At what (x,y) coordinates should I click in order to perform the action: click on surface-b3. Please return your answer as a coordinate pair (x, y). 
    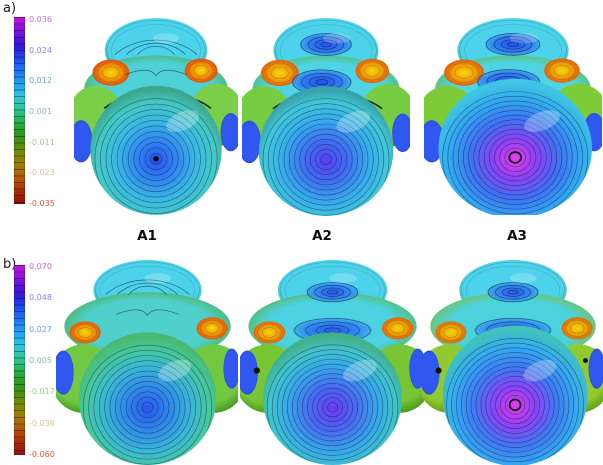
    Looking at the image, I should click on (512, 362).